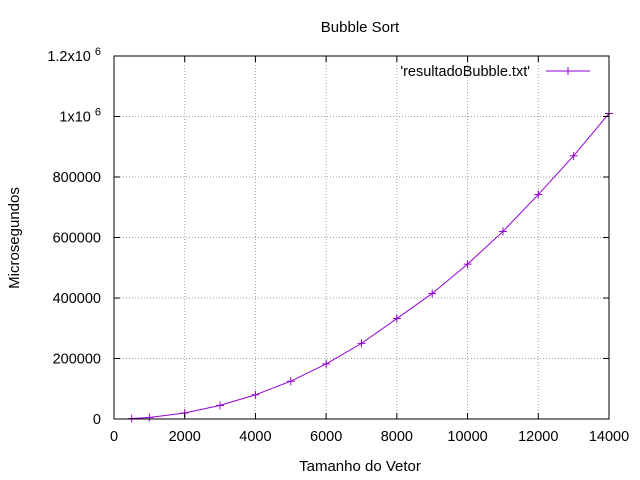 This screenshot has height=480, width=640. I want to click on legend-label: 'resultadoBubble.txt', so click(465, 72).